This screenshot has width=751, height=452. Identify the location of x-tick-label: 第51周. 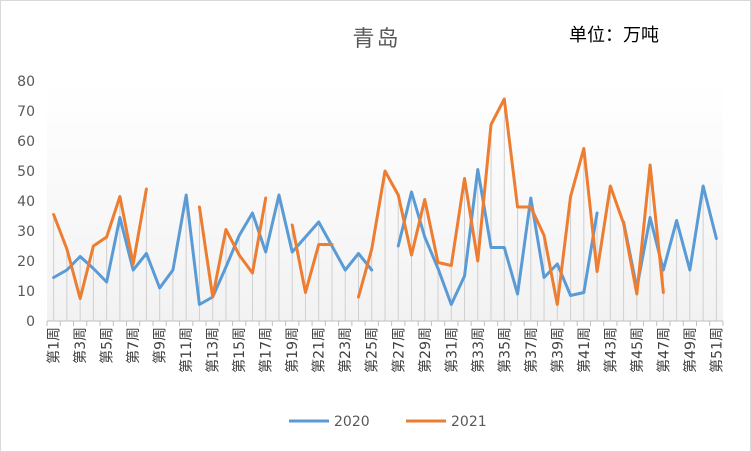
(716, 350).